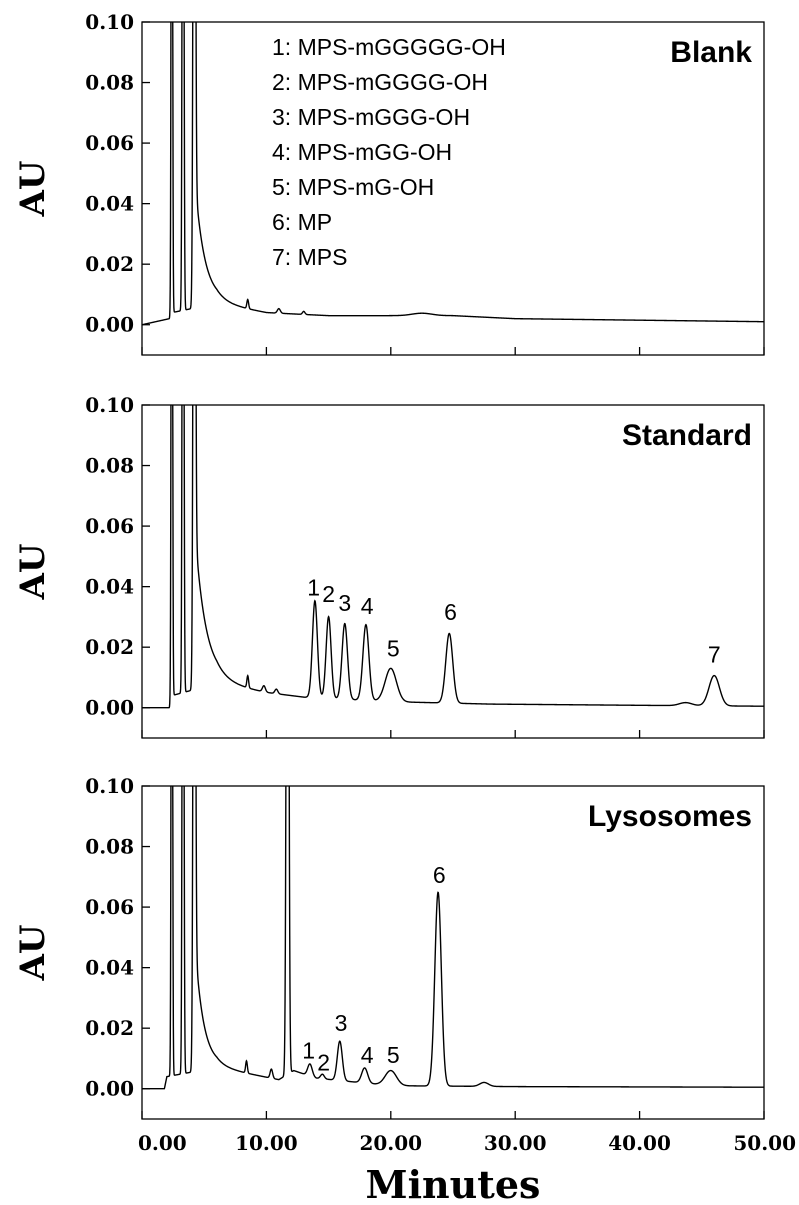 The image size is (799, 1205). Describe the element at coordinates (515, 1143) in the screenshot. I see `x-tick-label: 30.00` at that location.